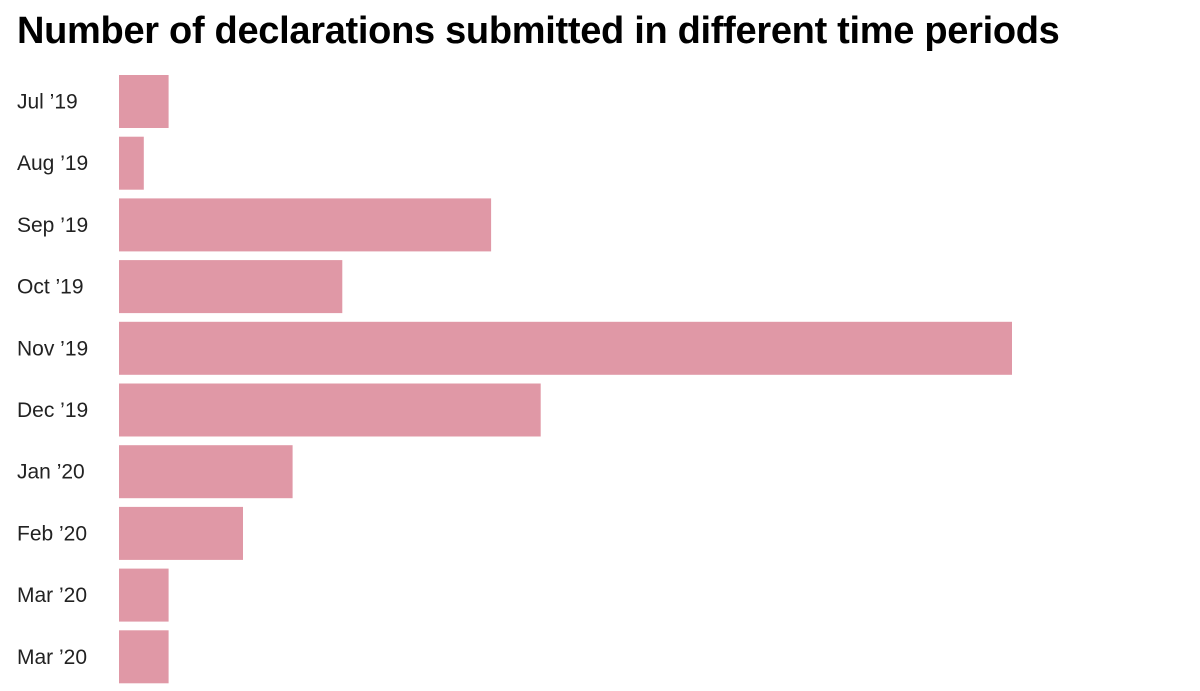  I want to click on category-label: Nov ’19, so click(52, 348).